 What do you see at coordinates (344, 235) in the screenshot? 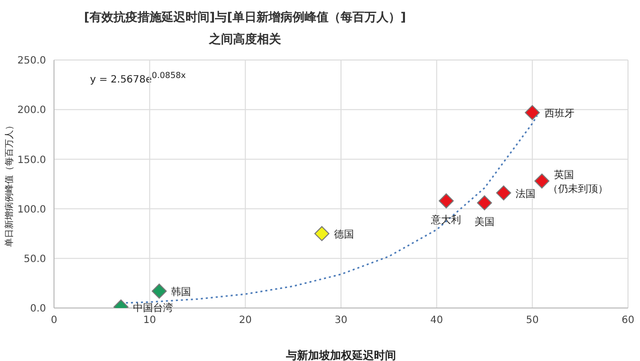
I see `annotation: 德国` at bounding box center [344, 235].